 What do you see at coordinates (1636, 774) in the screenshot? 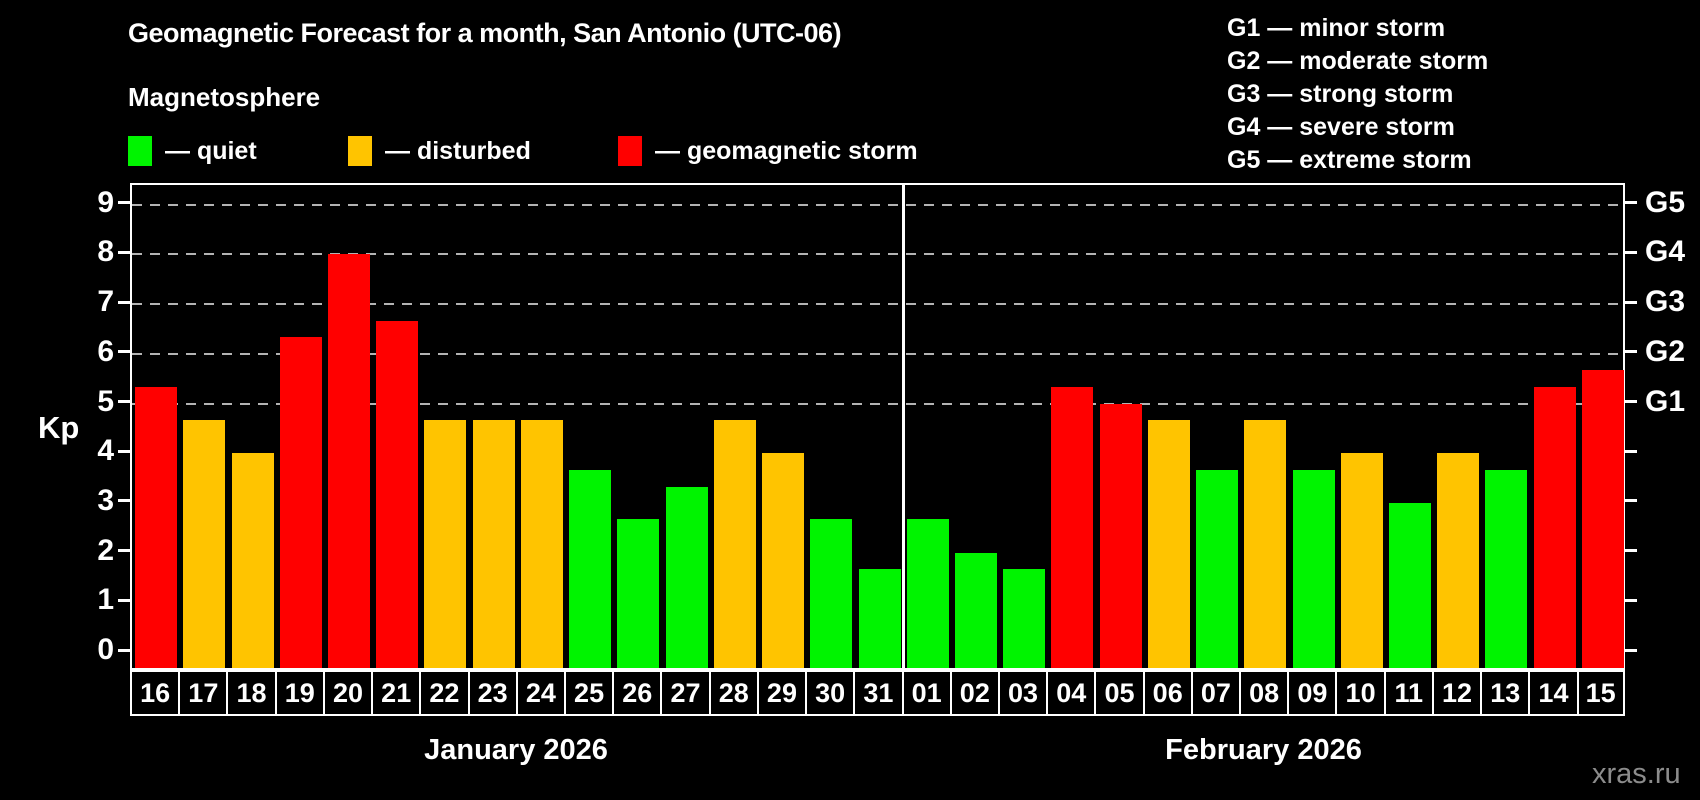
I see `watermark: xras.ru` at bounding box center [1636, 774].